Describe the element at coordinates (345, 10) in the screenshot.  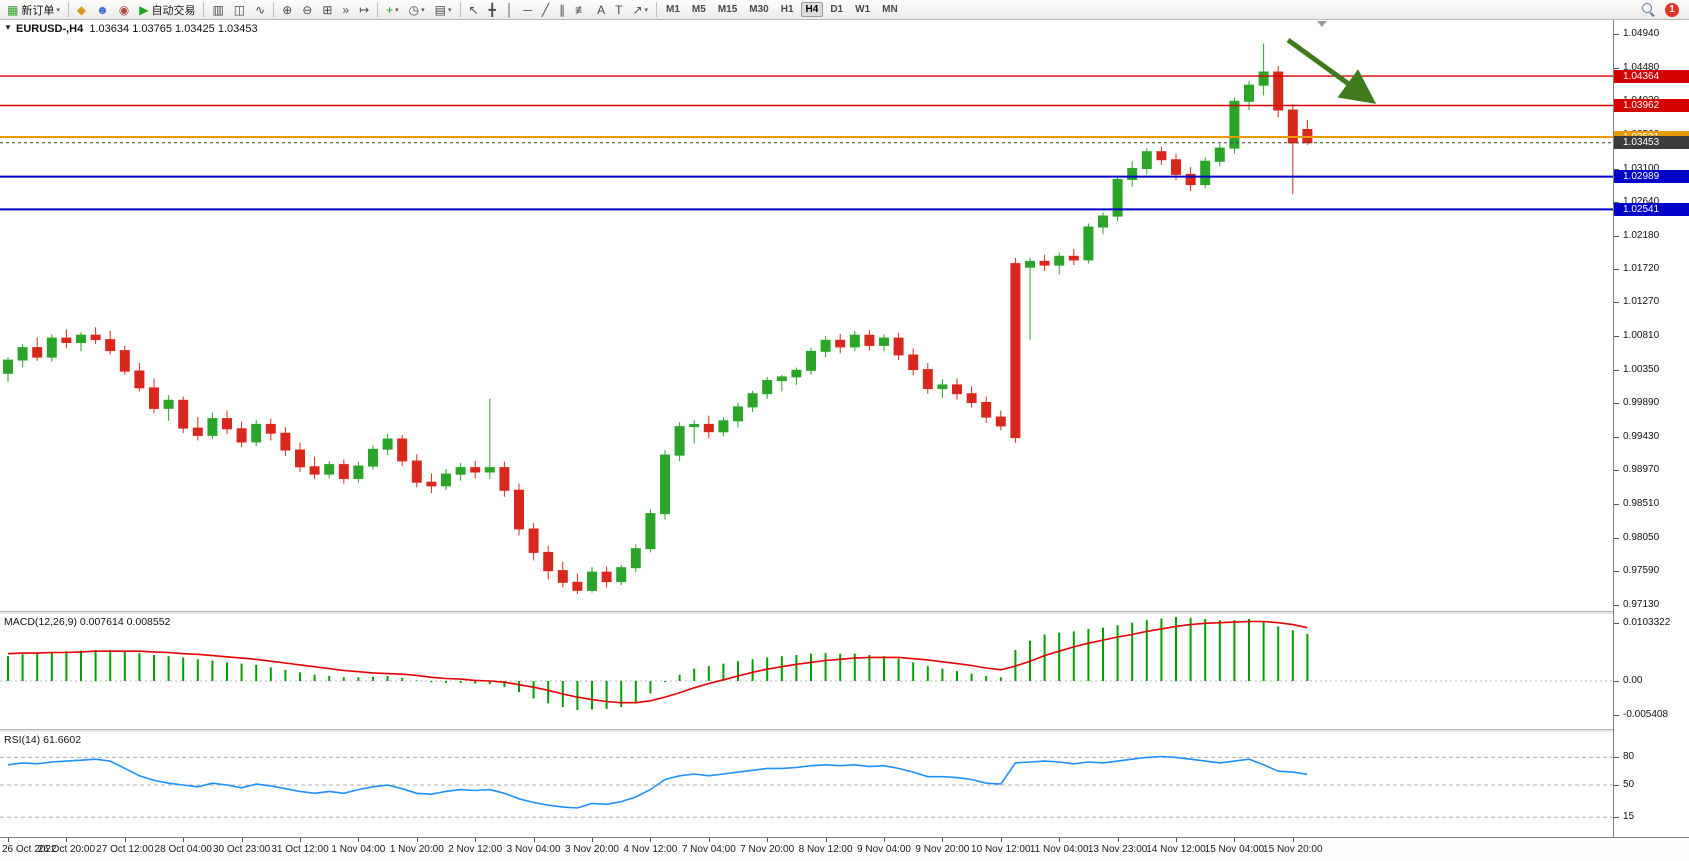
I see `auto-scroll-button: »` at that location.